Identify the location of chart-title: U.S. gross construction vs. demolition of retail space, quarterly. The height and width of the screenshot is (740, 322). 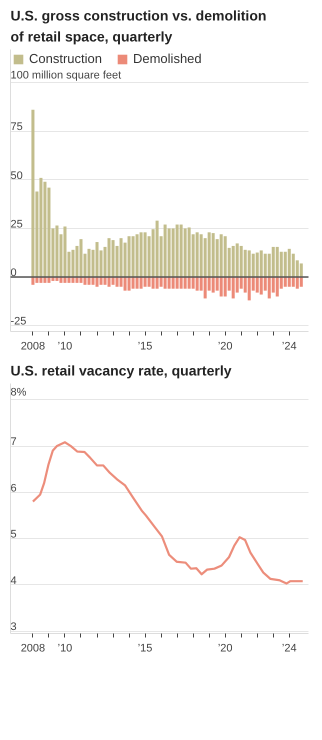
(138, 26).